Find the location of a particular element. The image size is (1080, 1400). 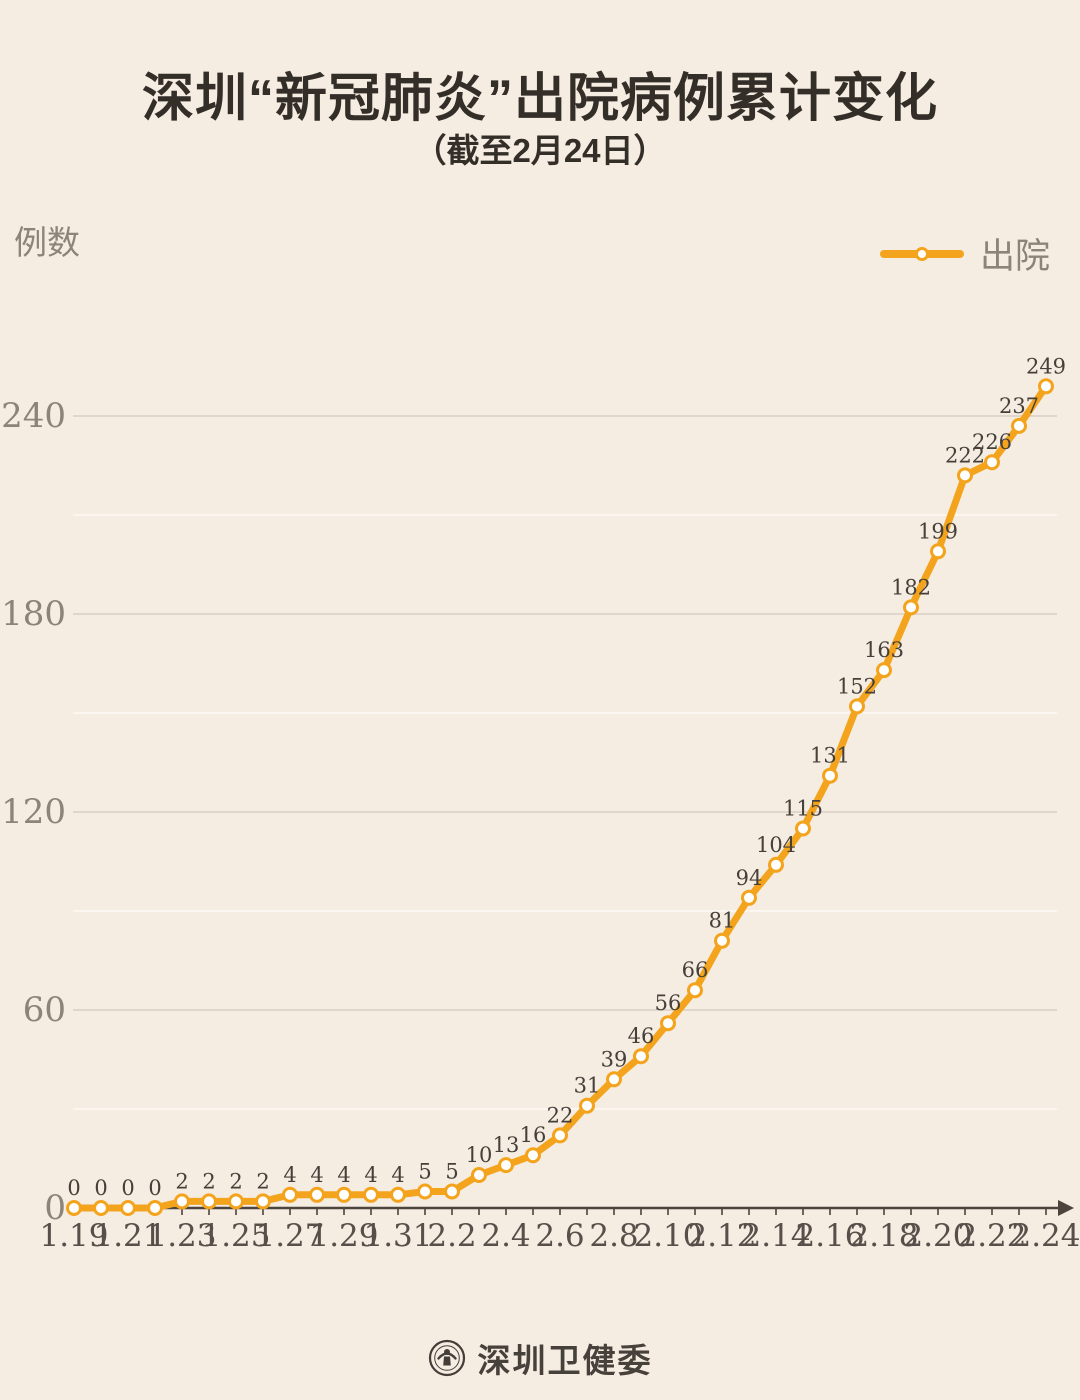

footer-org-name: 深圳卫健委 is located at coordinates (565, 1360).